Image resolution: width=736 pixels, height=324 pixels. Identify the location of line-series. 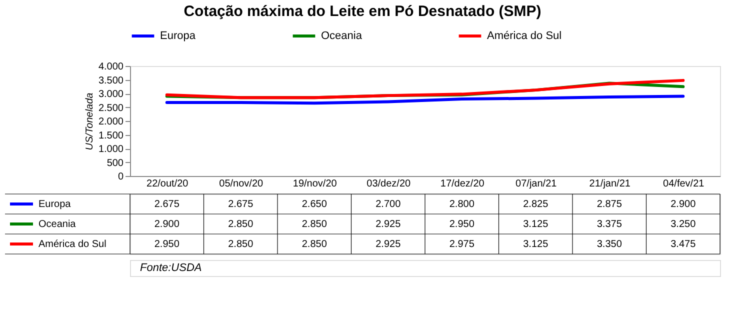
(425, 99).